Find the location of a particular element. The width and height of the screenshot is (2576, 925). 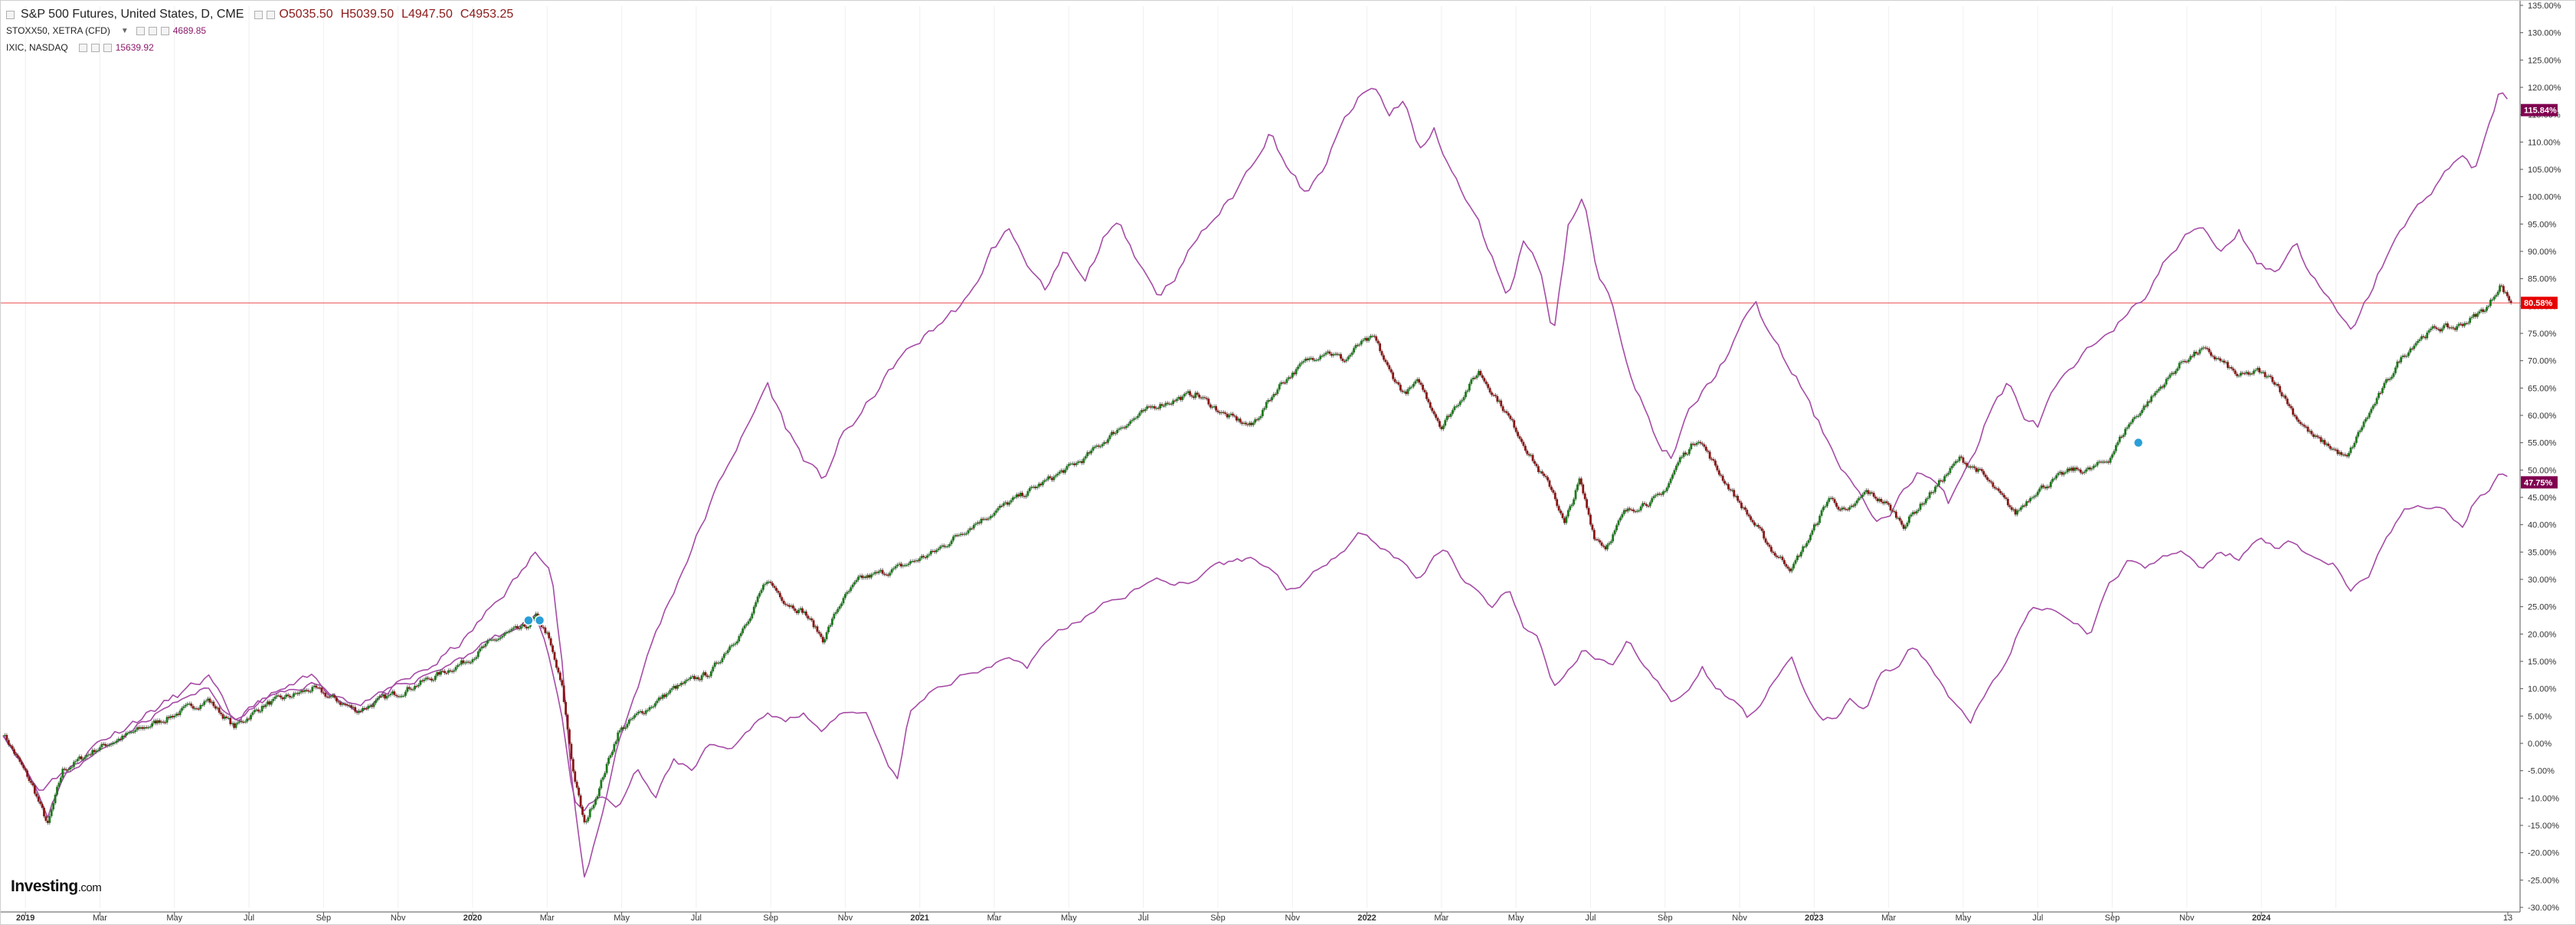

main-symbol-name: S&P 500 Futures, United States, D, CME is located at coordinates (132, 14).